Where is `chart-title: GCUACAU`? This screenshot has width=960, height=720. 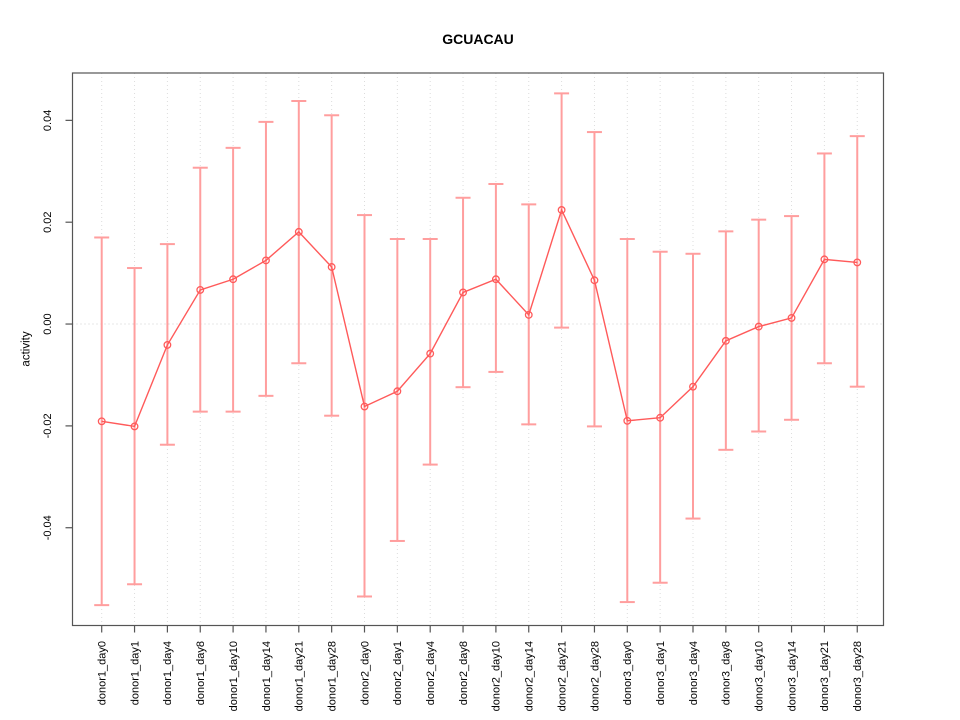 chart-title: GCUACAU is located at coordinates (478, 39).